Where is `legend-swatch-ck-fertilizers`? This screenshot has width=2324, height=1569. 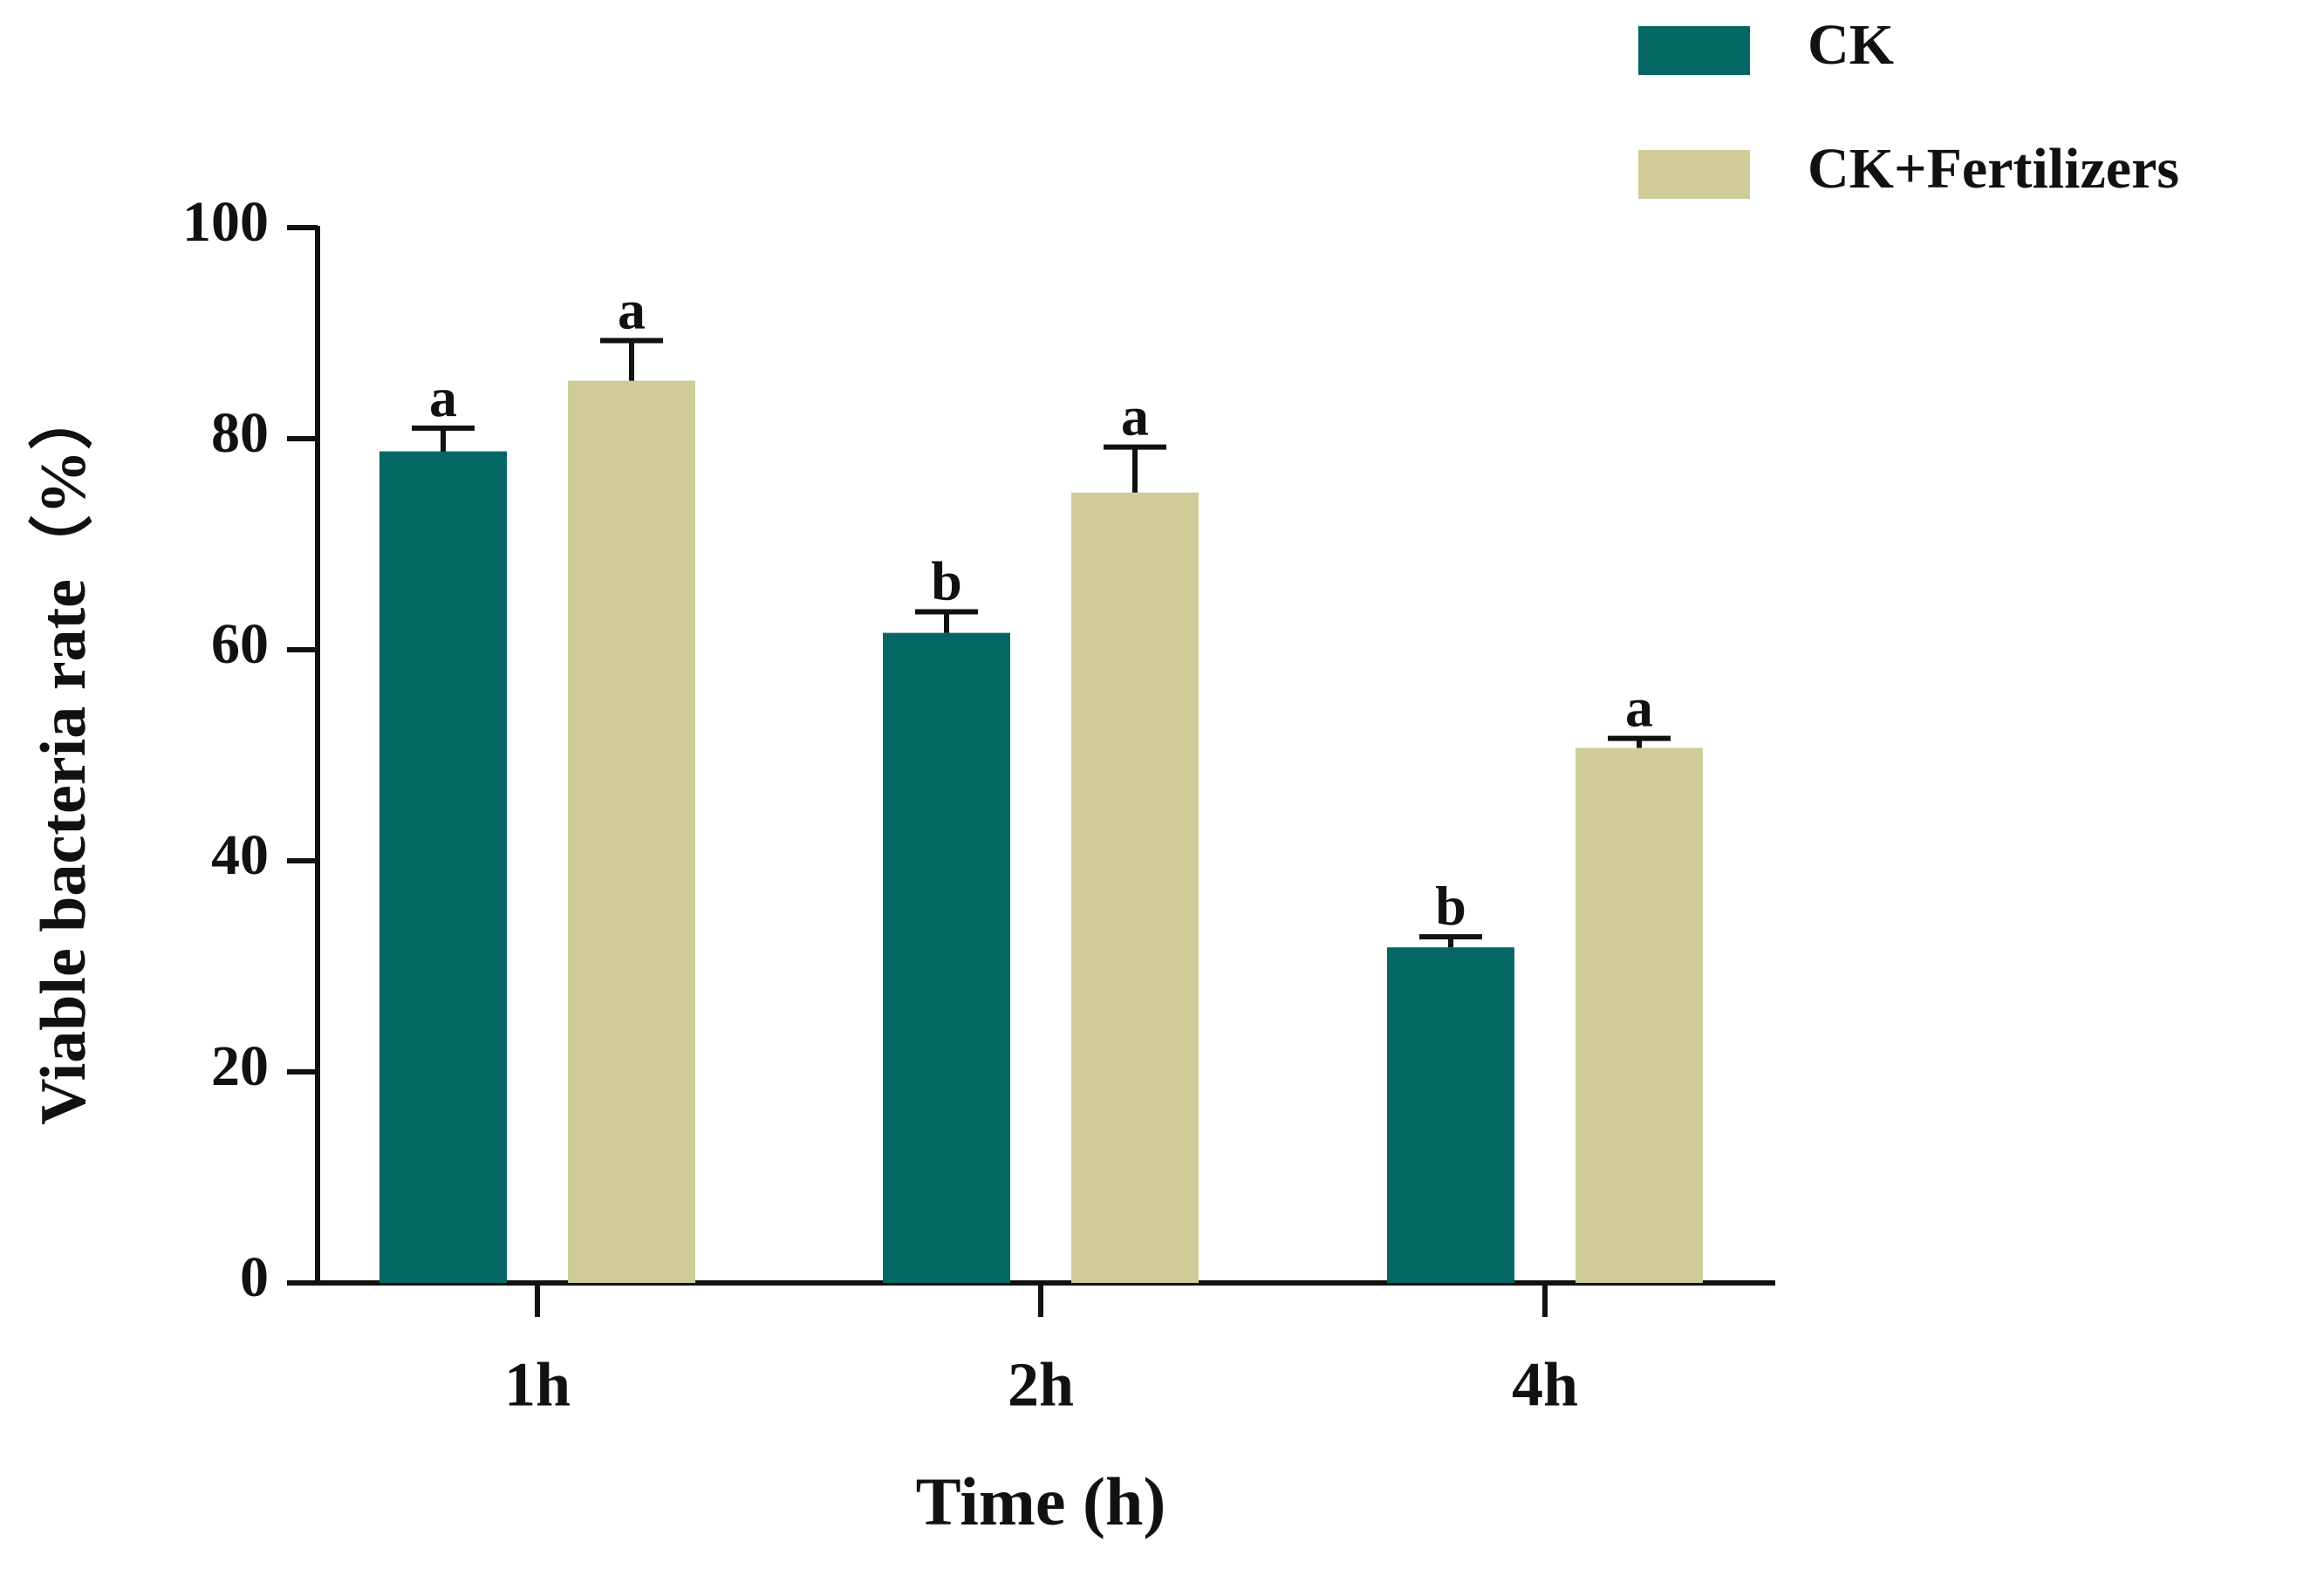 legend-swatch-ck-fertilizers is located at coordinates (1694, 174).